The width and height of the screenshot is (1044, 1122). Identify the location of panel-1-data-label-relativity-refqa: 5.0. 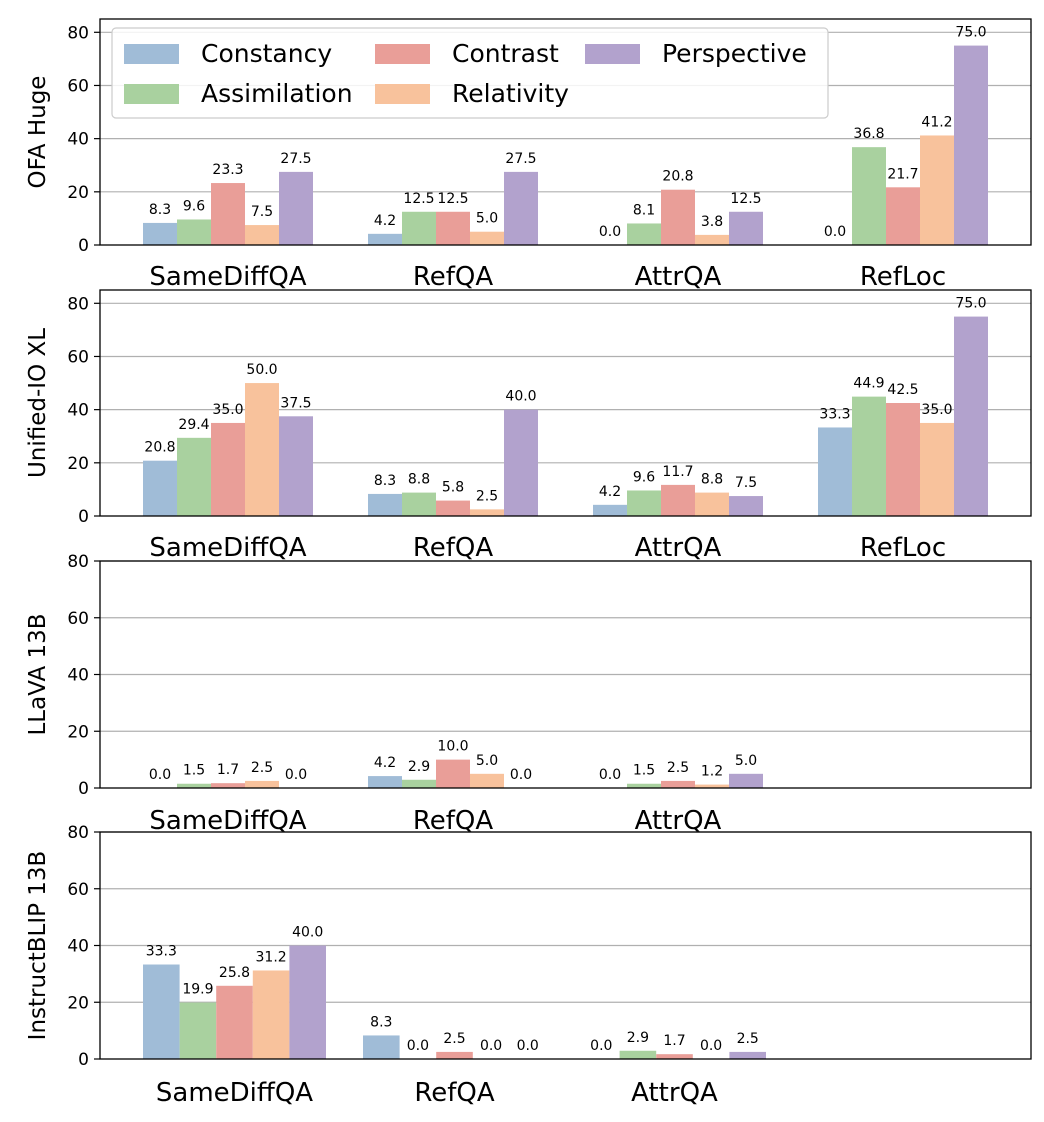
(487, 219).